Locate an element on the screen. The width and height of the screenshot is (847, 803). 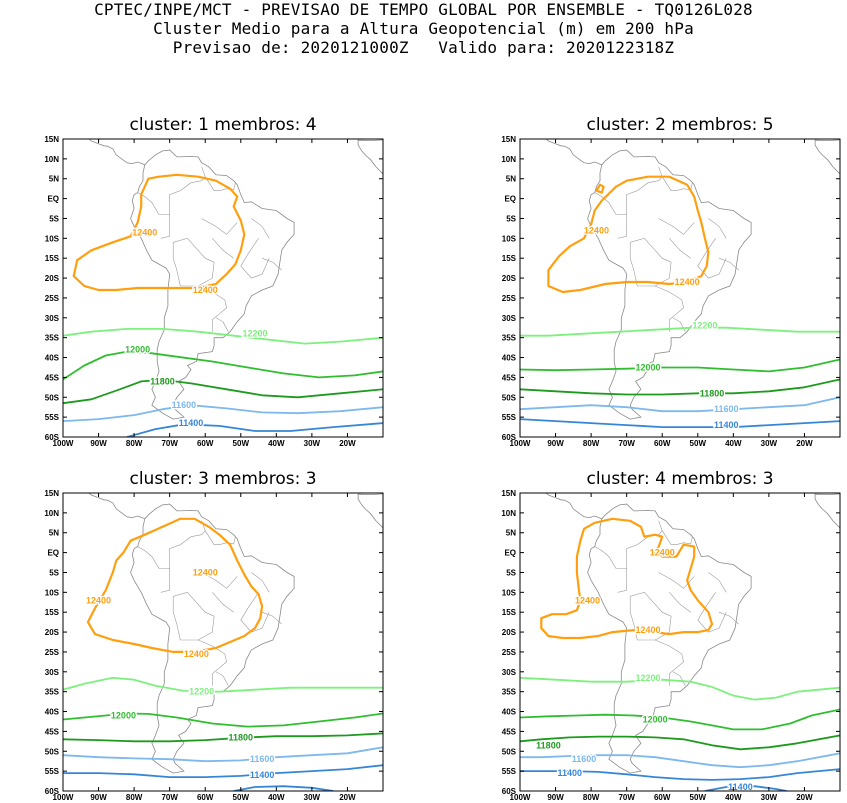
lon-label: 100W is located at coordinates (63, 443).